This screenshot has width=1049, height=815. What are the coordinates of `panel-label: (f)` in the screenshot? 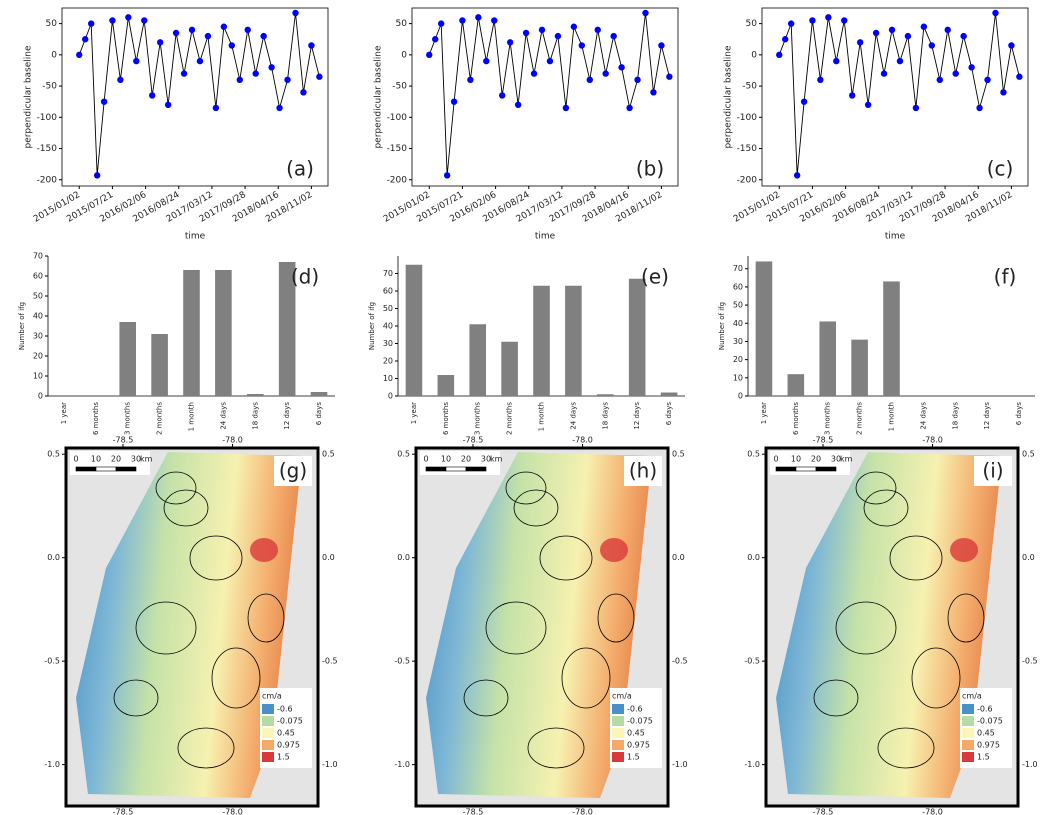 It's located at (1005, 277).